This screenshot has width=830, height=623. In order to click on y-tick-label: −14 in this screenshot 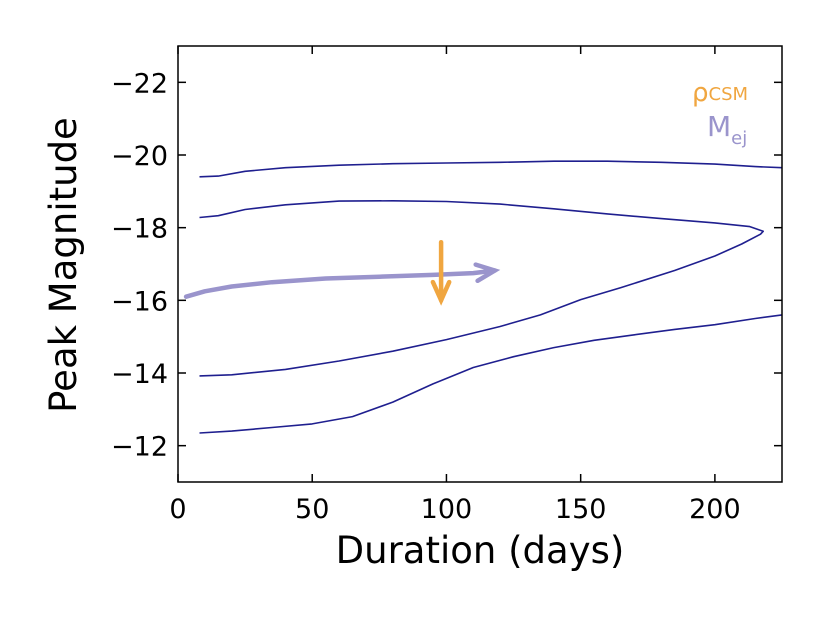, I will do `click(139, 374)`.